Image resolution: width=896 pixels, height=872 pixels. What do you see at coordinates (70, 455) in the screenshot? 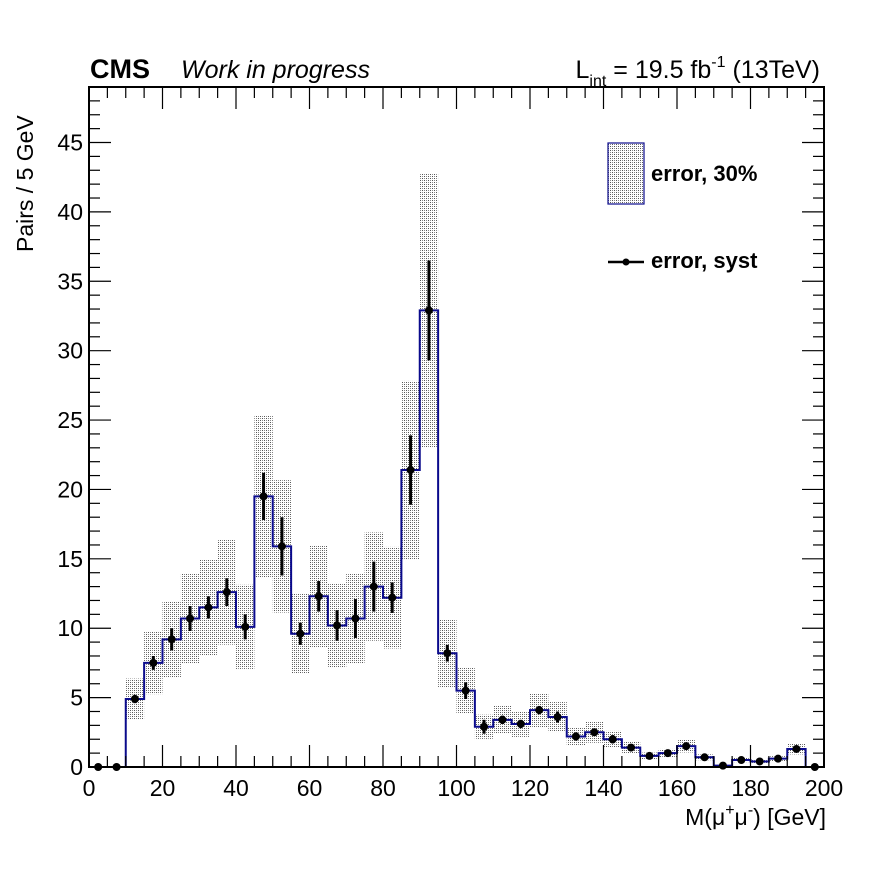
I see `y-tick-labels: 0 5 10 15 20 25 30 35 40 45` at bounding box center [70, 455].